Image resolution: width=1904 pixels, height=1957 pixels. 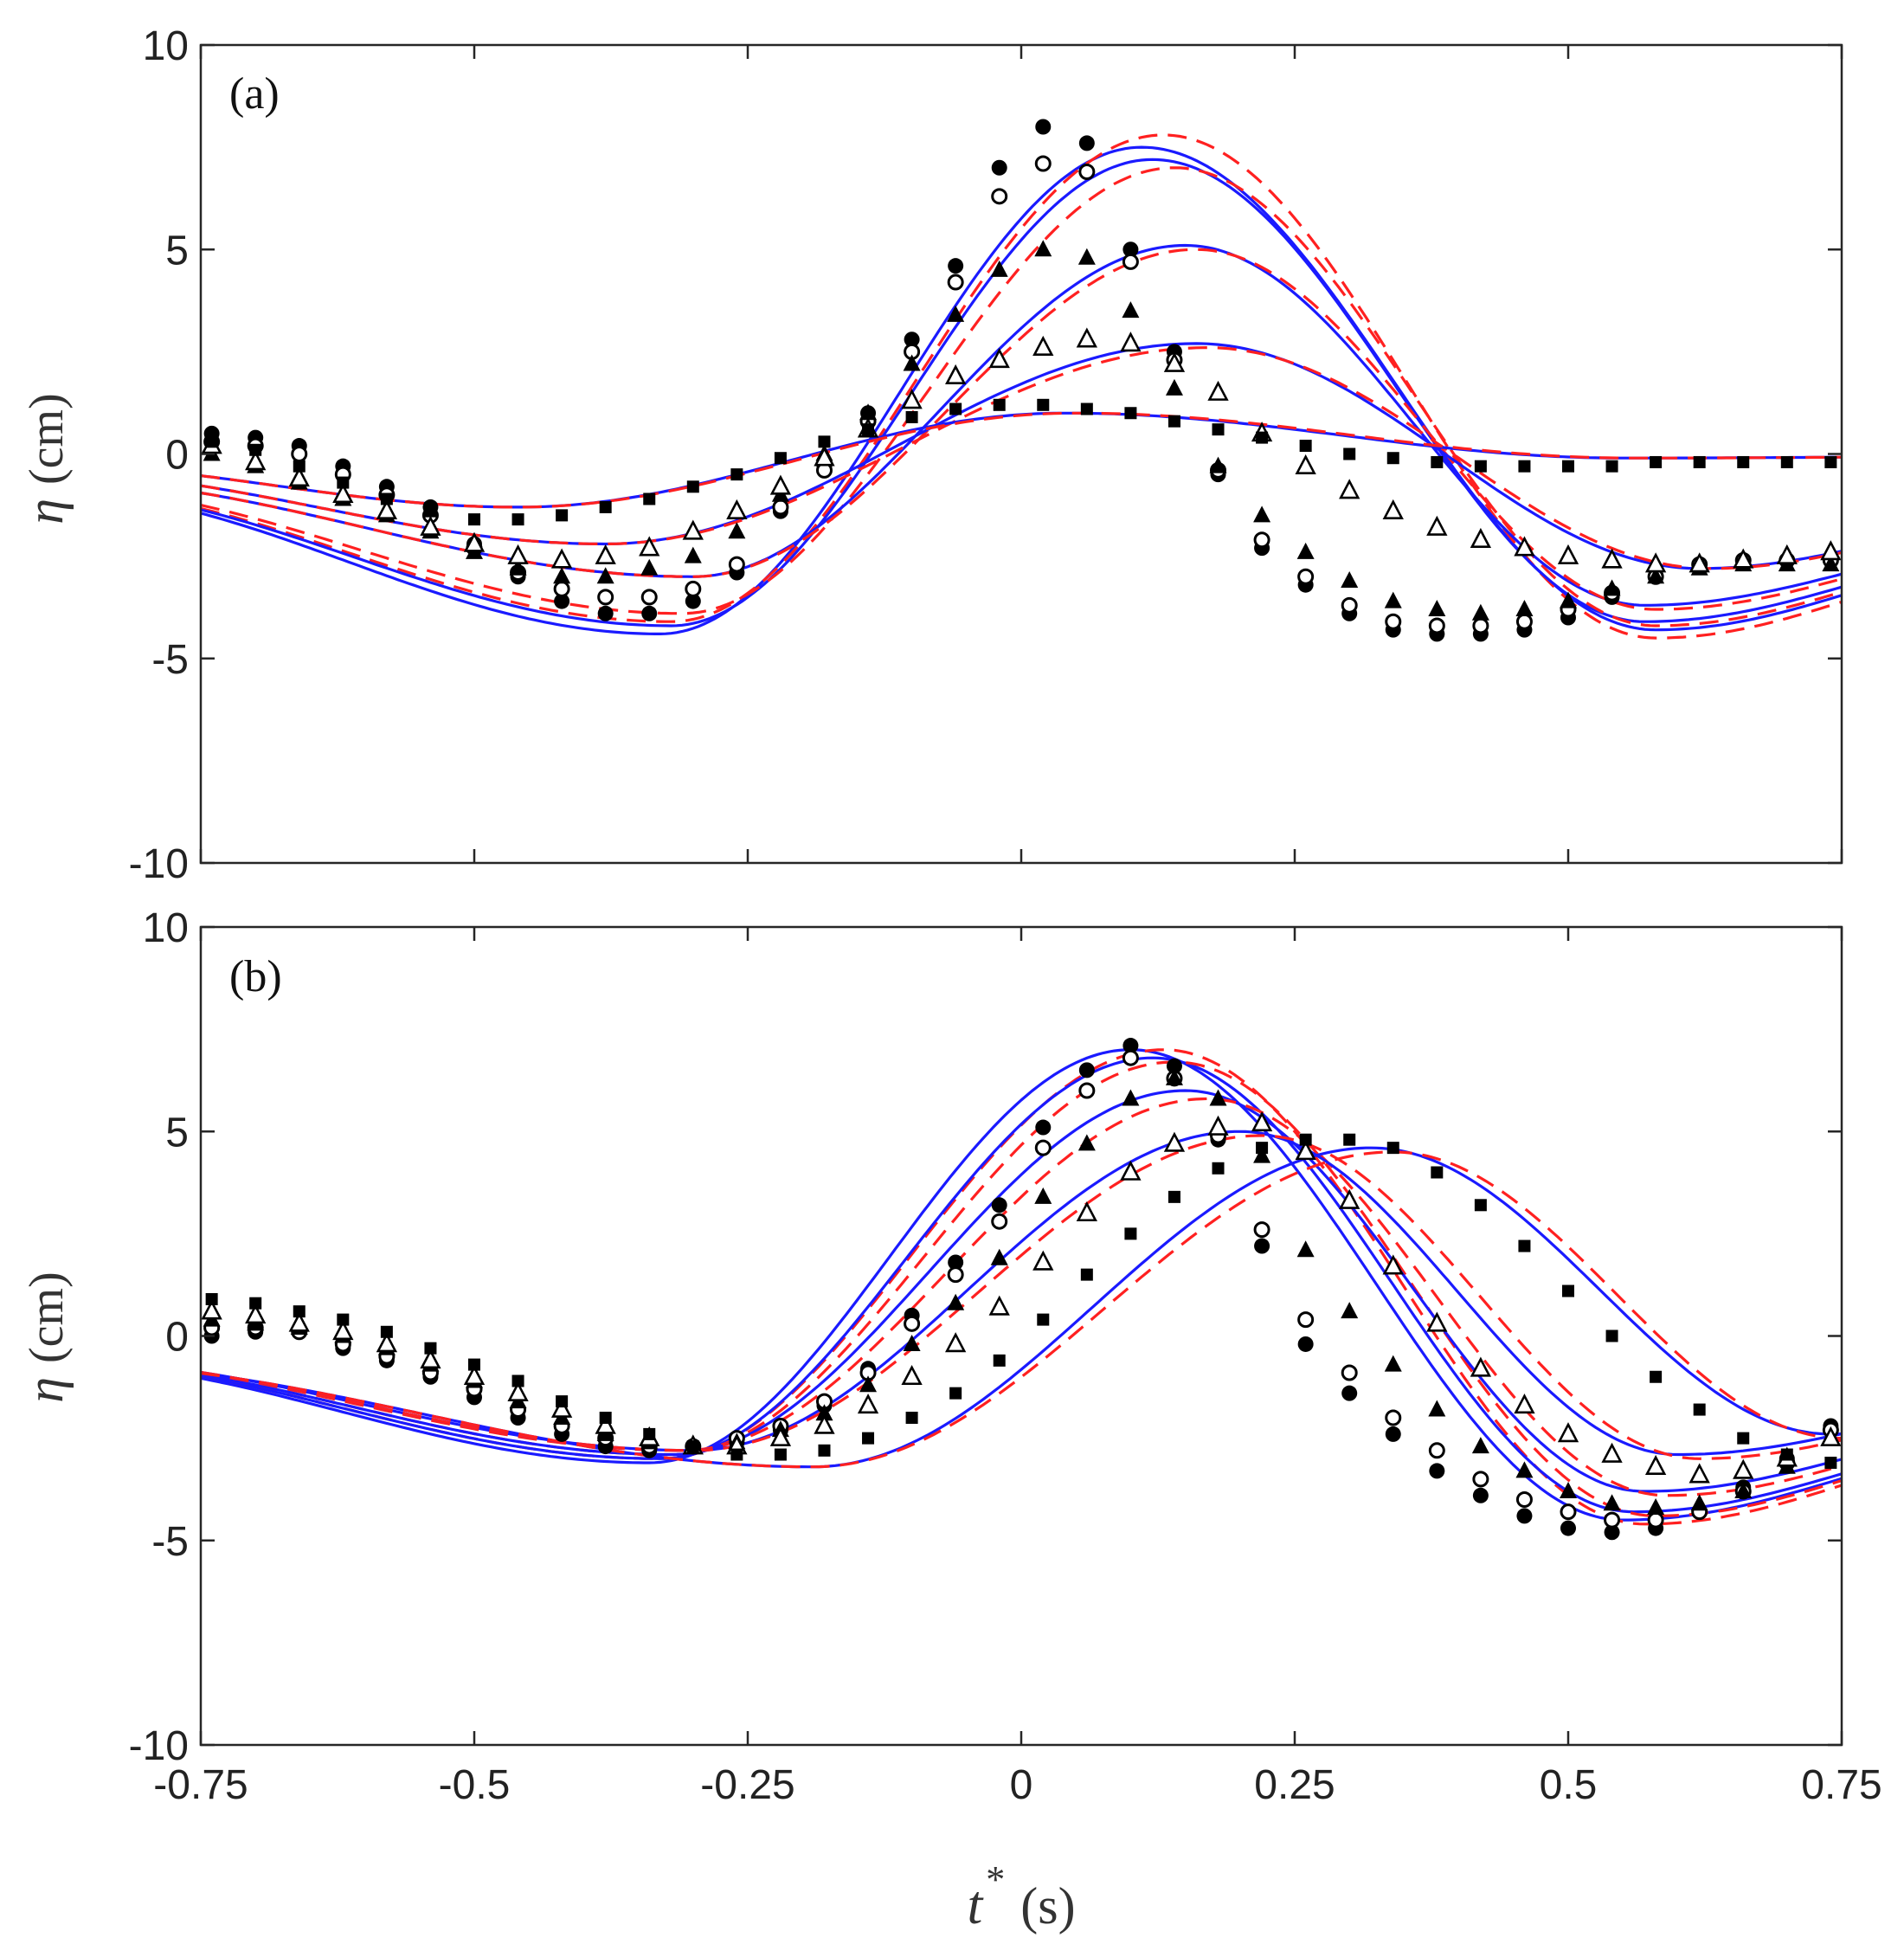 What do you see at coordinates (1021, 1301) in the screenshot?
I see `panel-b-series-filled-square` at bounding box center [1021, 1301].